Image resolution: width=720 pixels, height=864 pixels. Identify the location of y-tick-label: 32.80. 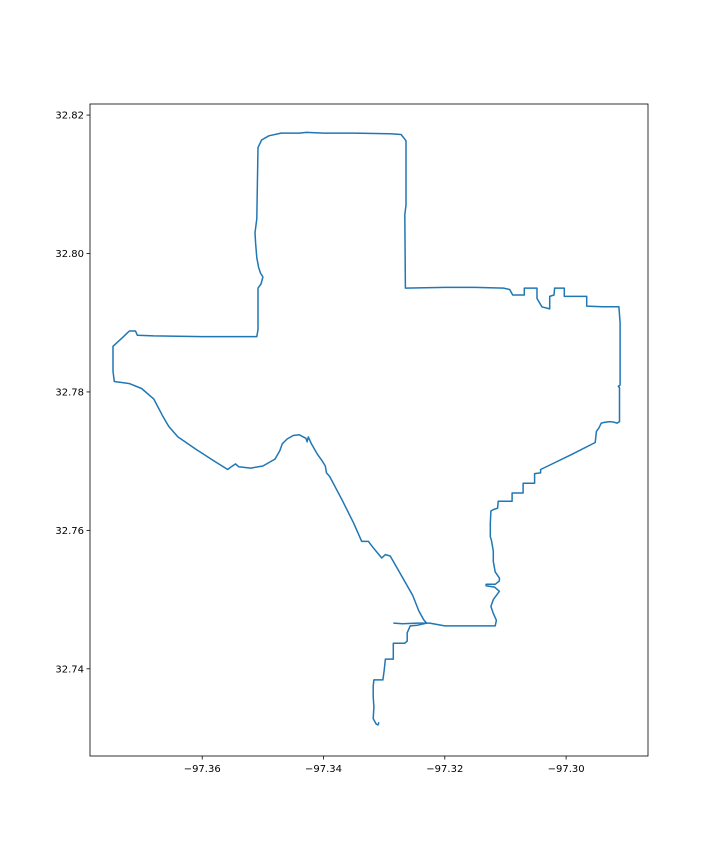
(69, 254).